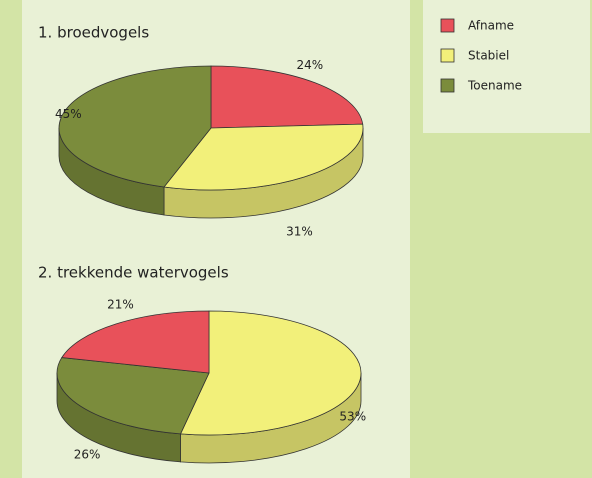 This screenshot has width=592, height=478. Describe the element at coordinates (352, 417) in the screenshot. I see `data-label: 53%` at that location.